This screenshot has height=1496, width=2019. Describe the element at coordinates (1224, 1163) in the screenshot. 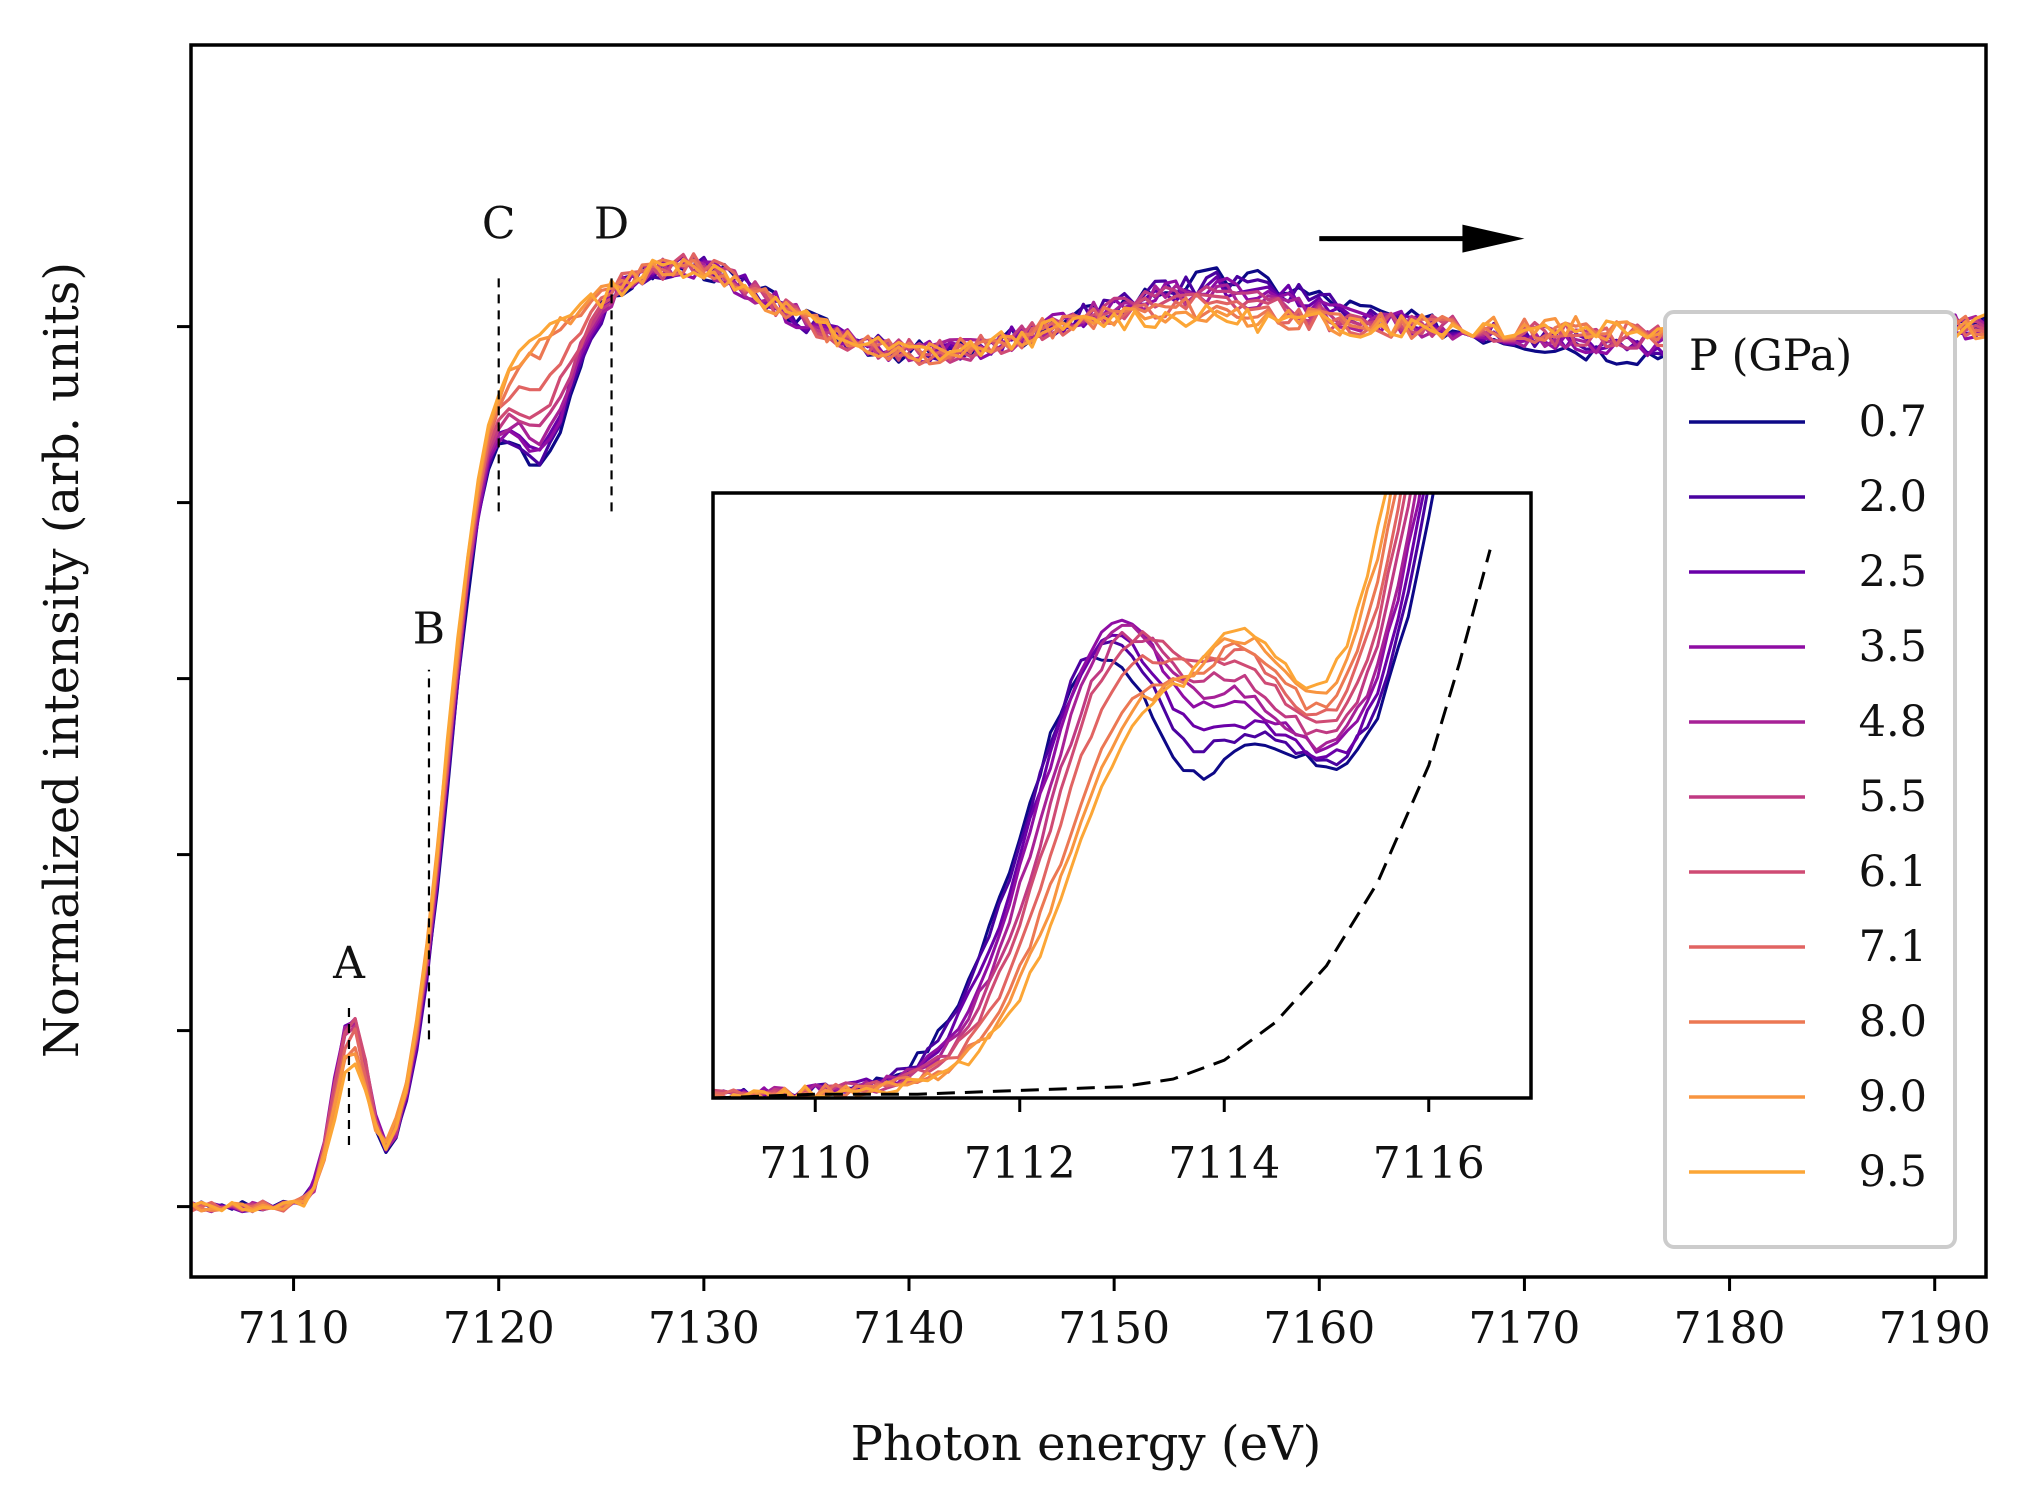

I see `inset-x-tick-label: 7114` at that location.